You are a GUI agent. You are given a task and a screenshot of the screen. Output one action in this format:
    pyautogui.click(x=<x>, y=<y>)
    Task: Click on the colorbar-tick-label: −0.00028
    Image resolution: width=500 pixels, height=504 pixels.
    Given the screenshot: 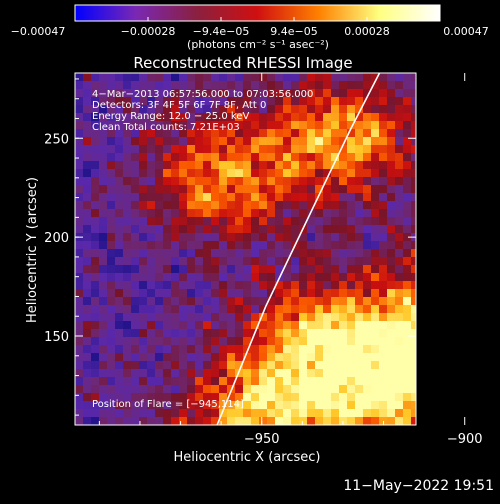 What is the action you would take?
    pyautogui.click(x=148, y=31)
    